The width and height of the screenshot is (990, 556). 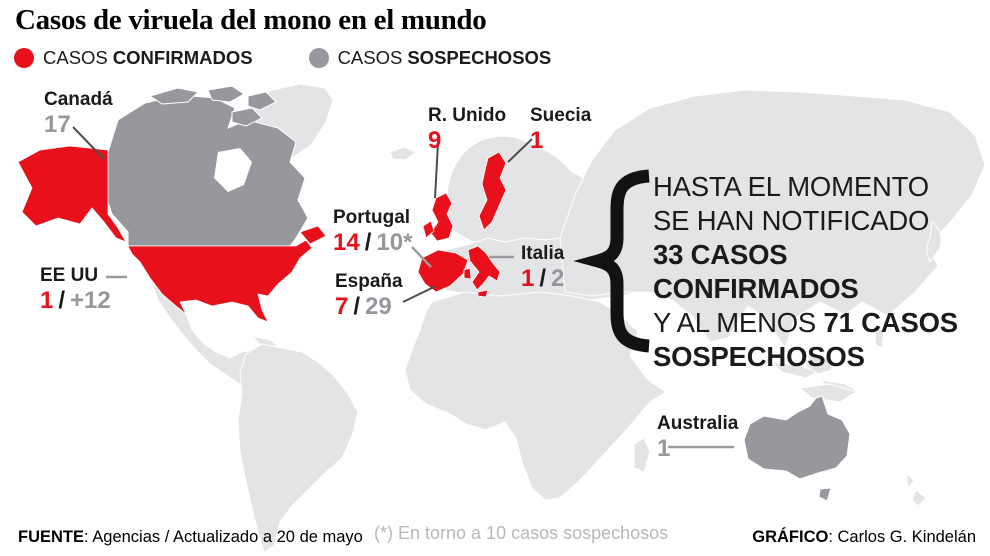 I want to click on confirmed-dot-icon, so click(x=24, y=58).